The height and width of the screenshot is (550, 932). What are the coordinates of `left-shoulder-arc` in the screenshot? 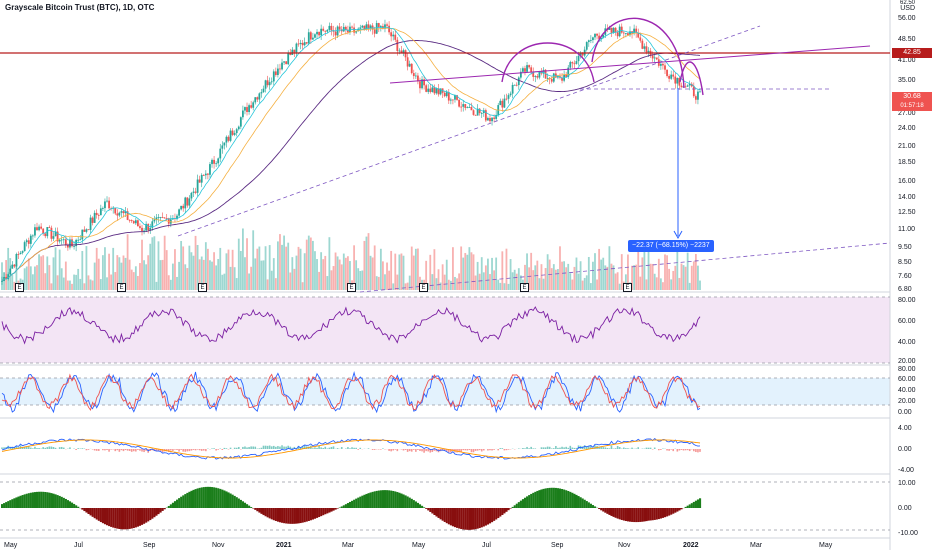 It's located at (548, 62).